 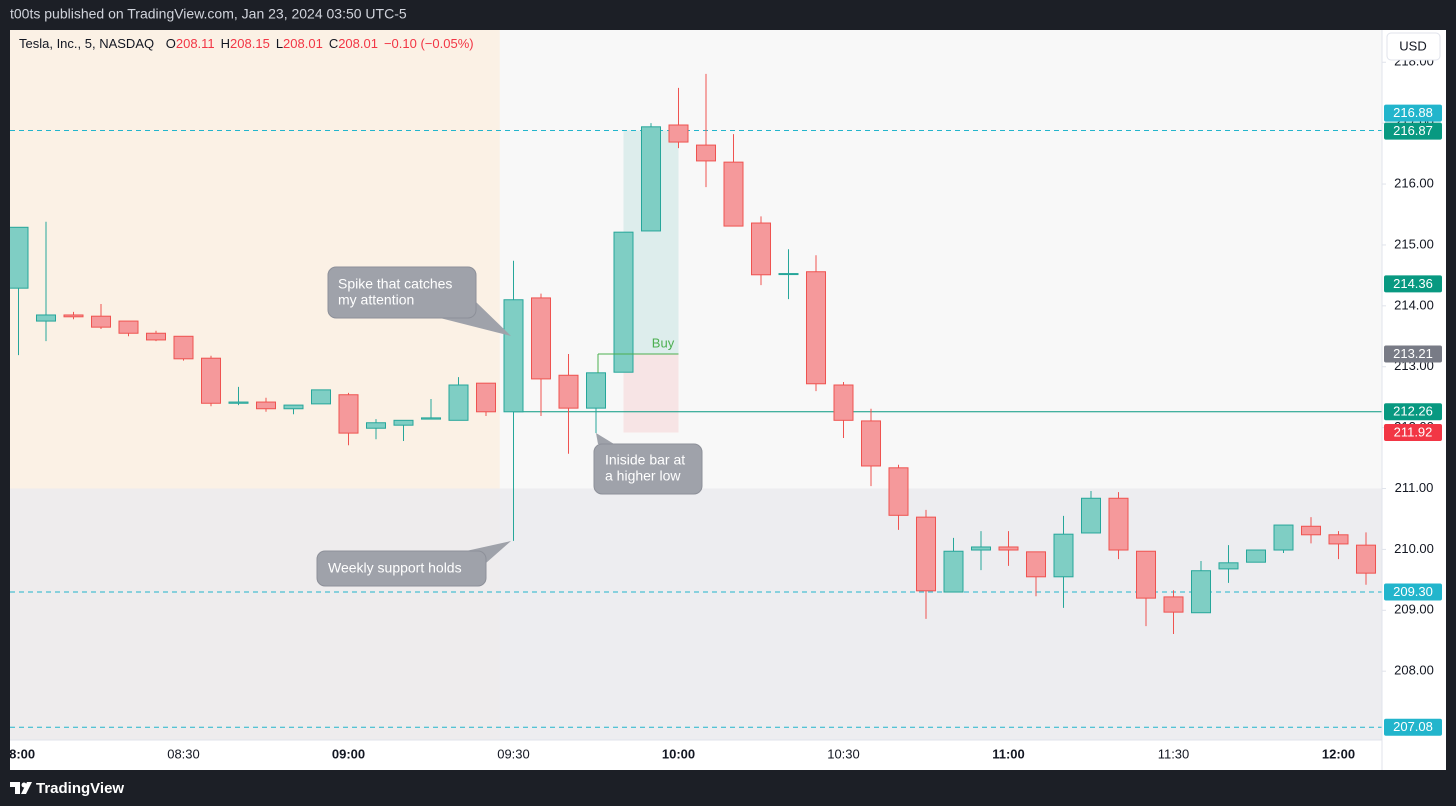 I want to click on callout: Iniside bar ata higher low, so click(x=648, y=464).